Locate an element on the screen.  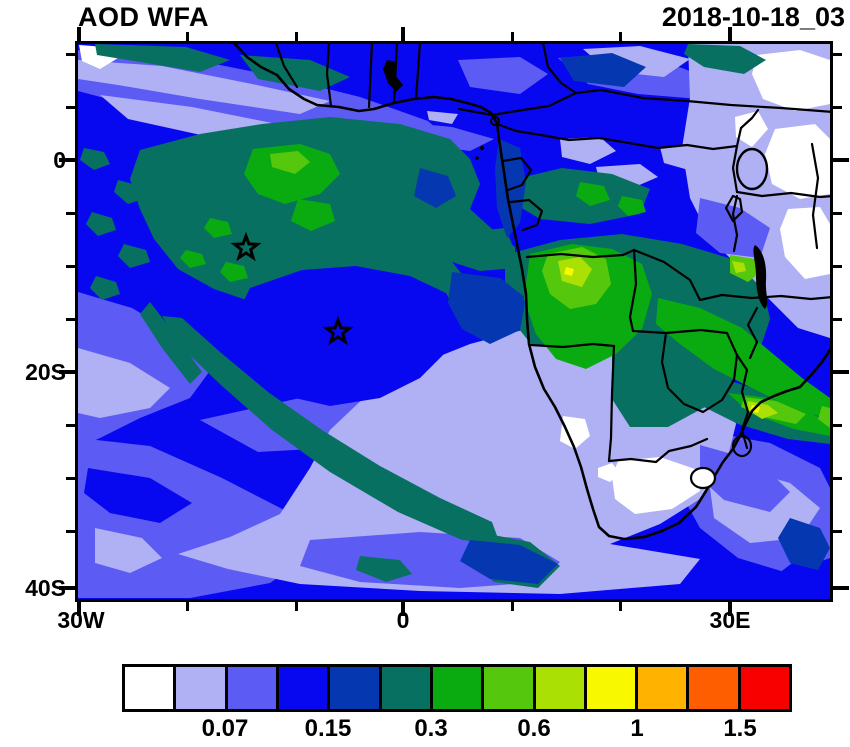
lake-malawi is located at coordinates (760, 277).